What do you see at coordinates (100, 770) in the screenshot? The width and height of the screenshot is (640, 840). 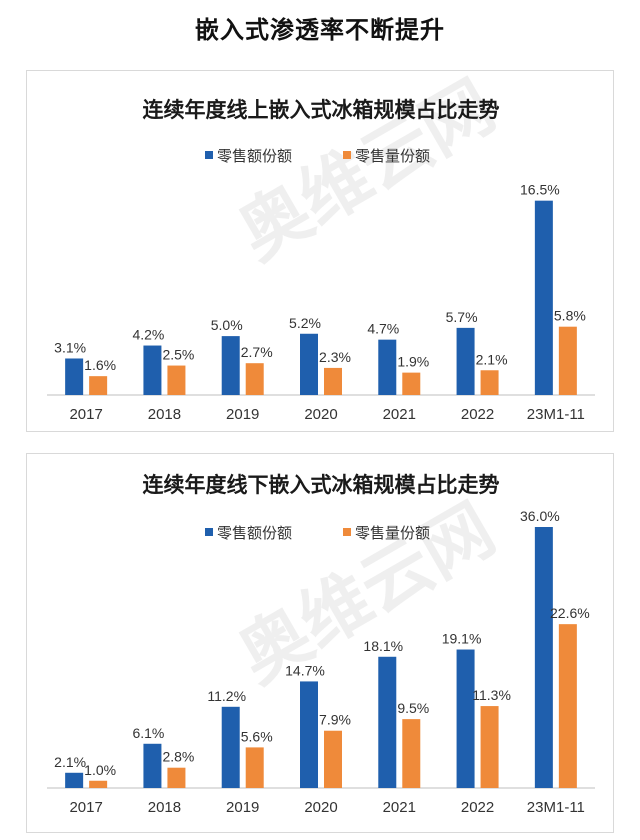 I see `data-label-retail-volume-2017: 1.0%` at bounding box center [100, 770].